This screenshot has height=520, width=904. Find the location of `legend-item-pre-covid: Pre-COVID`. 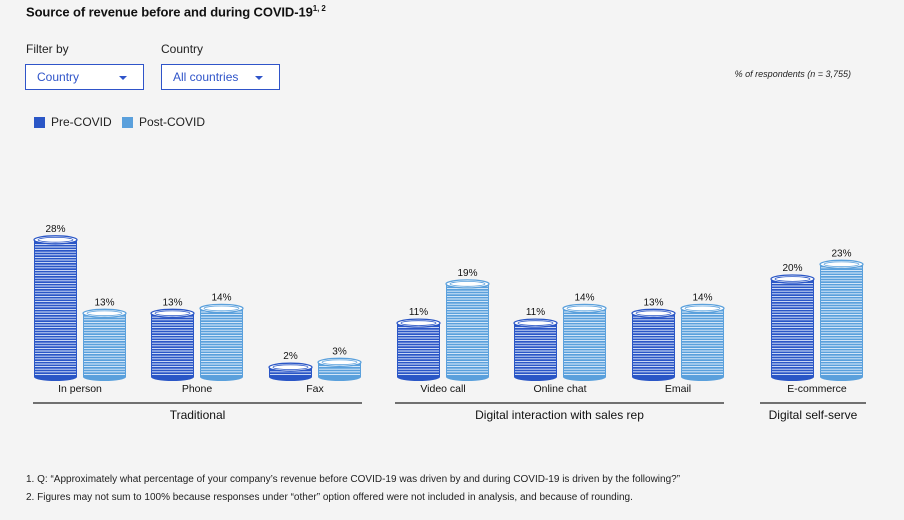

legend-item-pre-covid: Pre-COVID is located at coordinates (73, 122).